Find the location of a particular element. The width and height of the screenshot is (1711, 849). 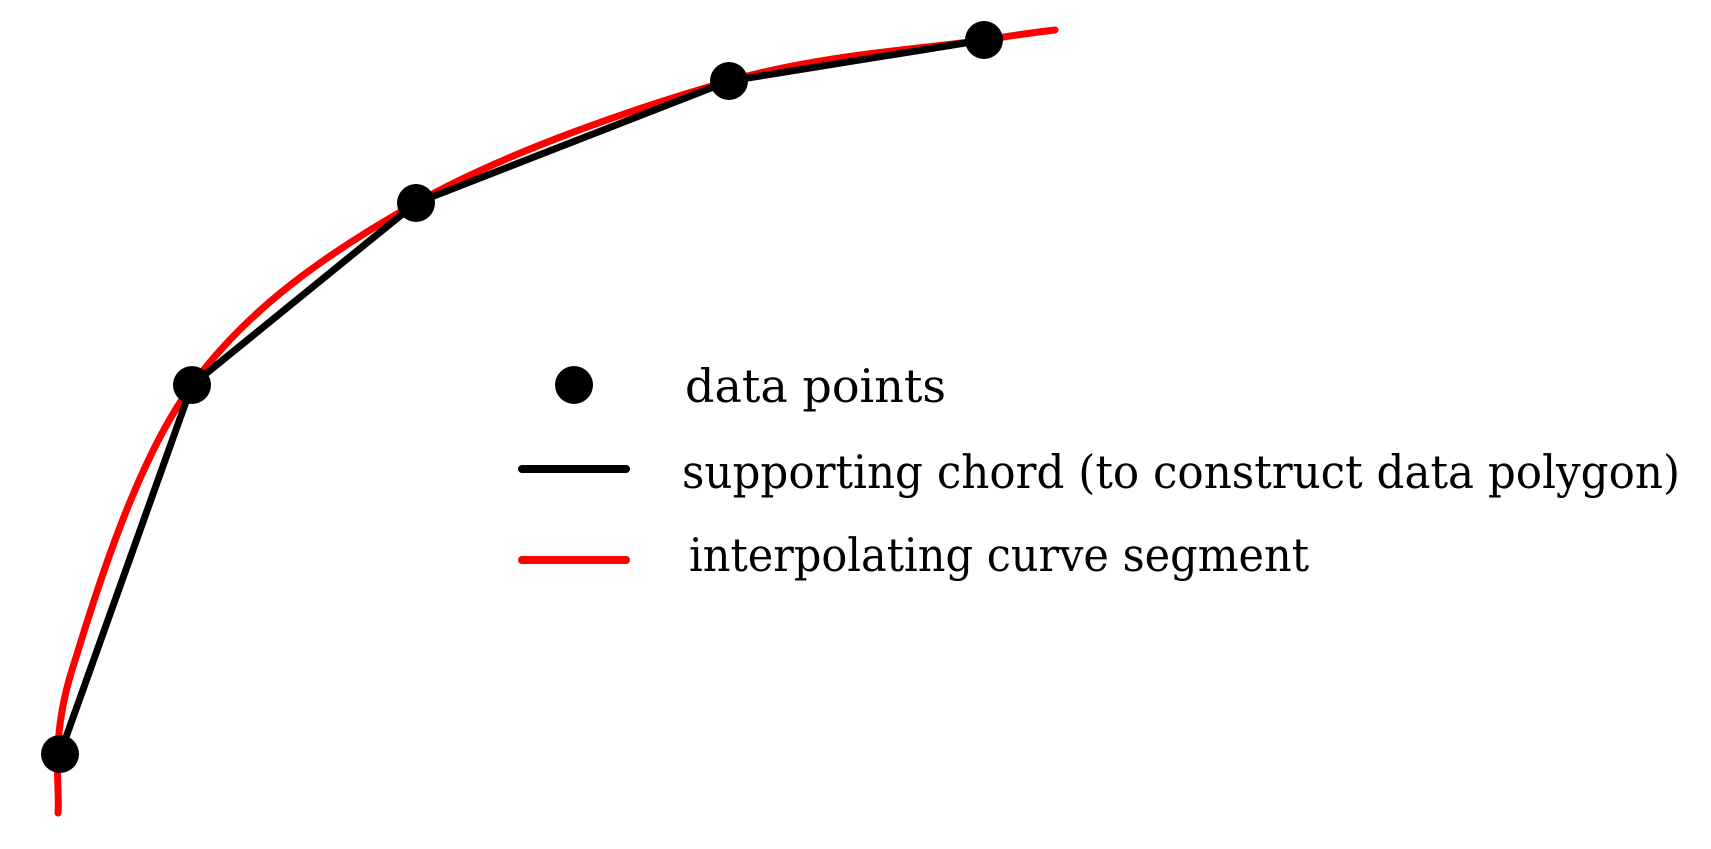

legend-data-point-marker is located at coordinates (574, 385).